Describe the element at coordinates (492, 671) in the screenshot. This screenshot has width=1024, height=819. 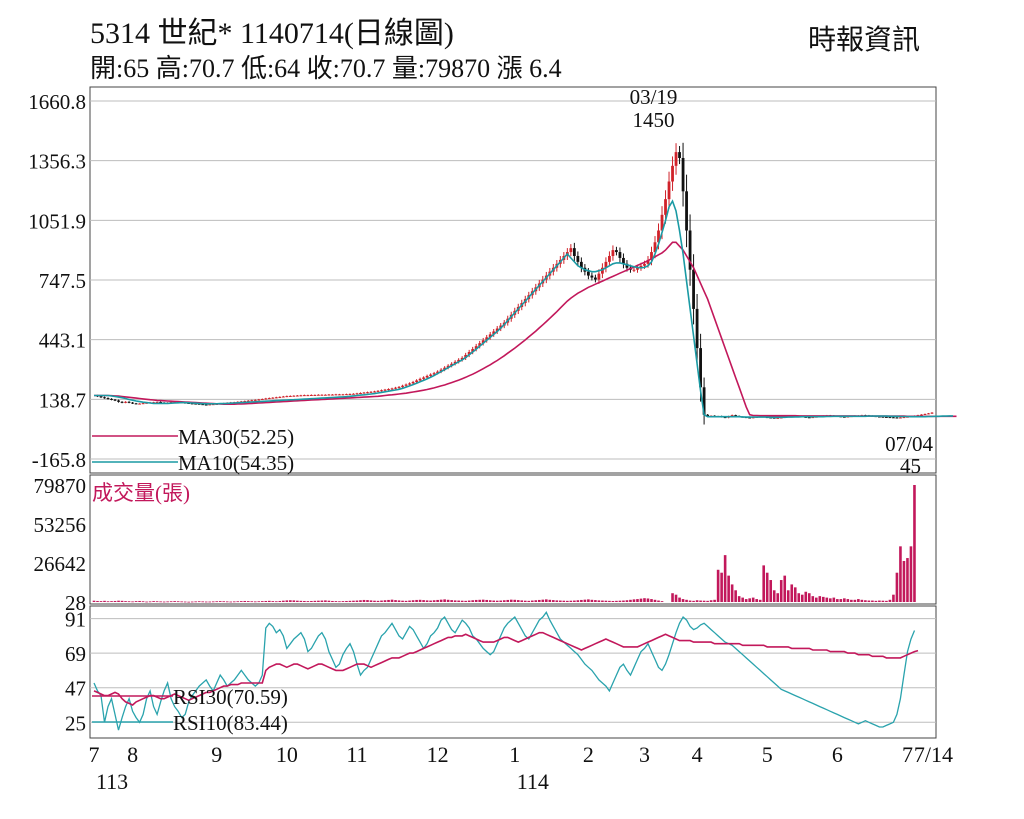
I see `rsi-panel: 91 69 47 25 RSI30(70.59)RSI10(83.44)` at that location.